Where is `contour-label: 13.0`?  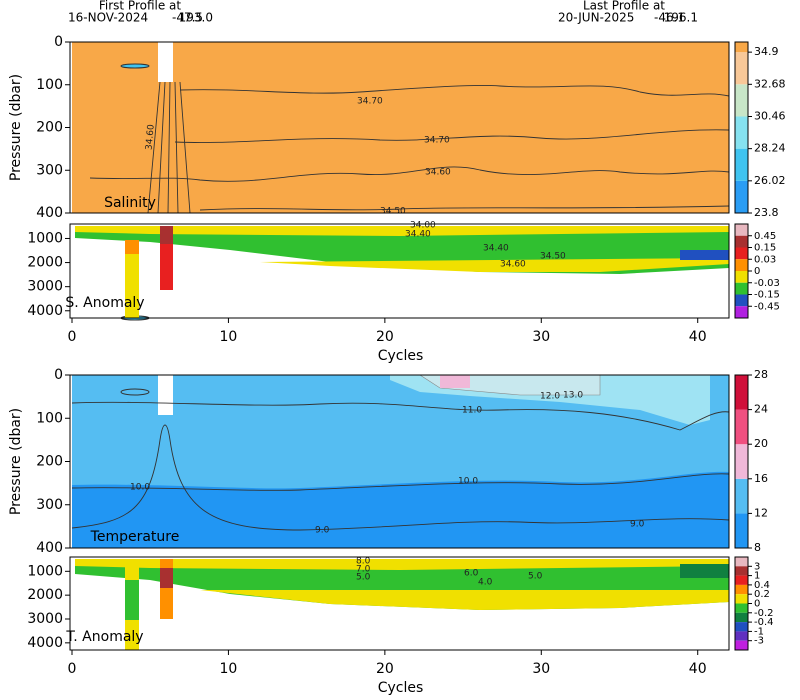 contour-label: 13.0 is located at coordinates (573, 396).